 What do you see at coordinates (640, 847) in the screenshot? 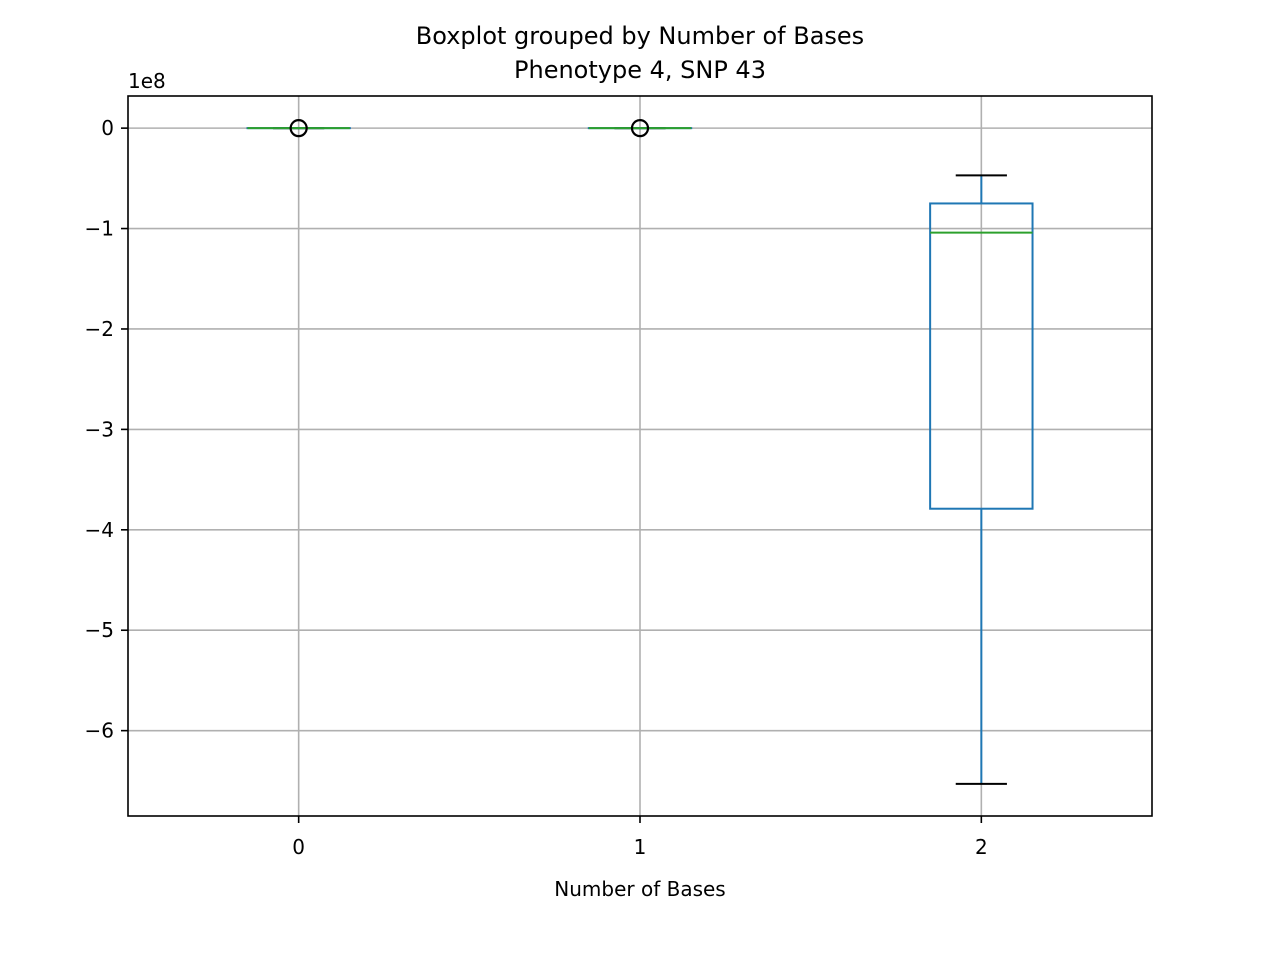
I see `x-tick-label: 1` at bounding box center [640, 847].